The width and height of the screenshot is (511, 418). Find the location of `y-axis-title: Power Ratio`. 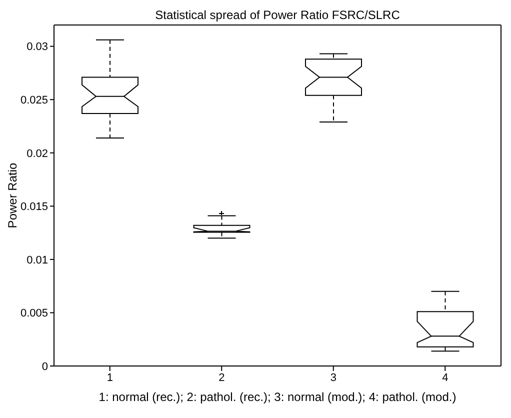

y-axis-title: Power Ratio is located at coordinates (12, 195).